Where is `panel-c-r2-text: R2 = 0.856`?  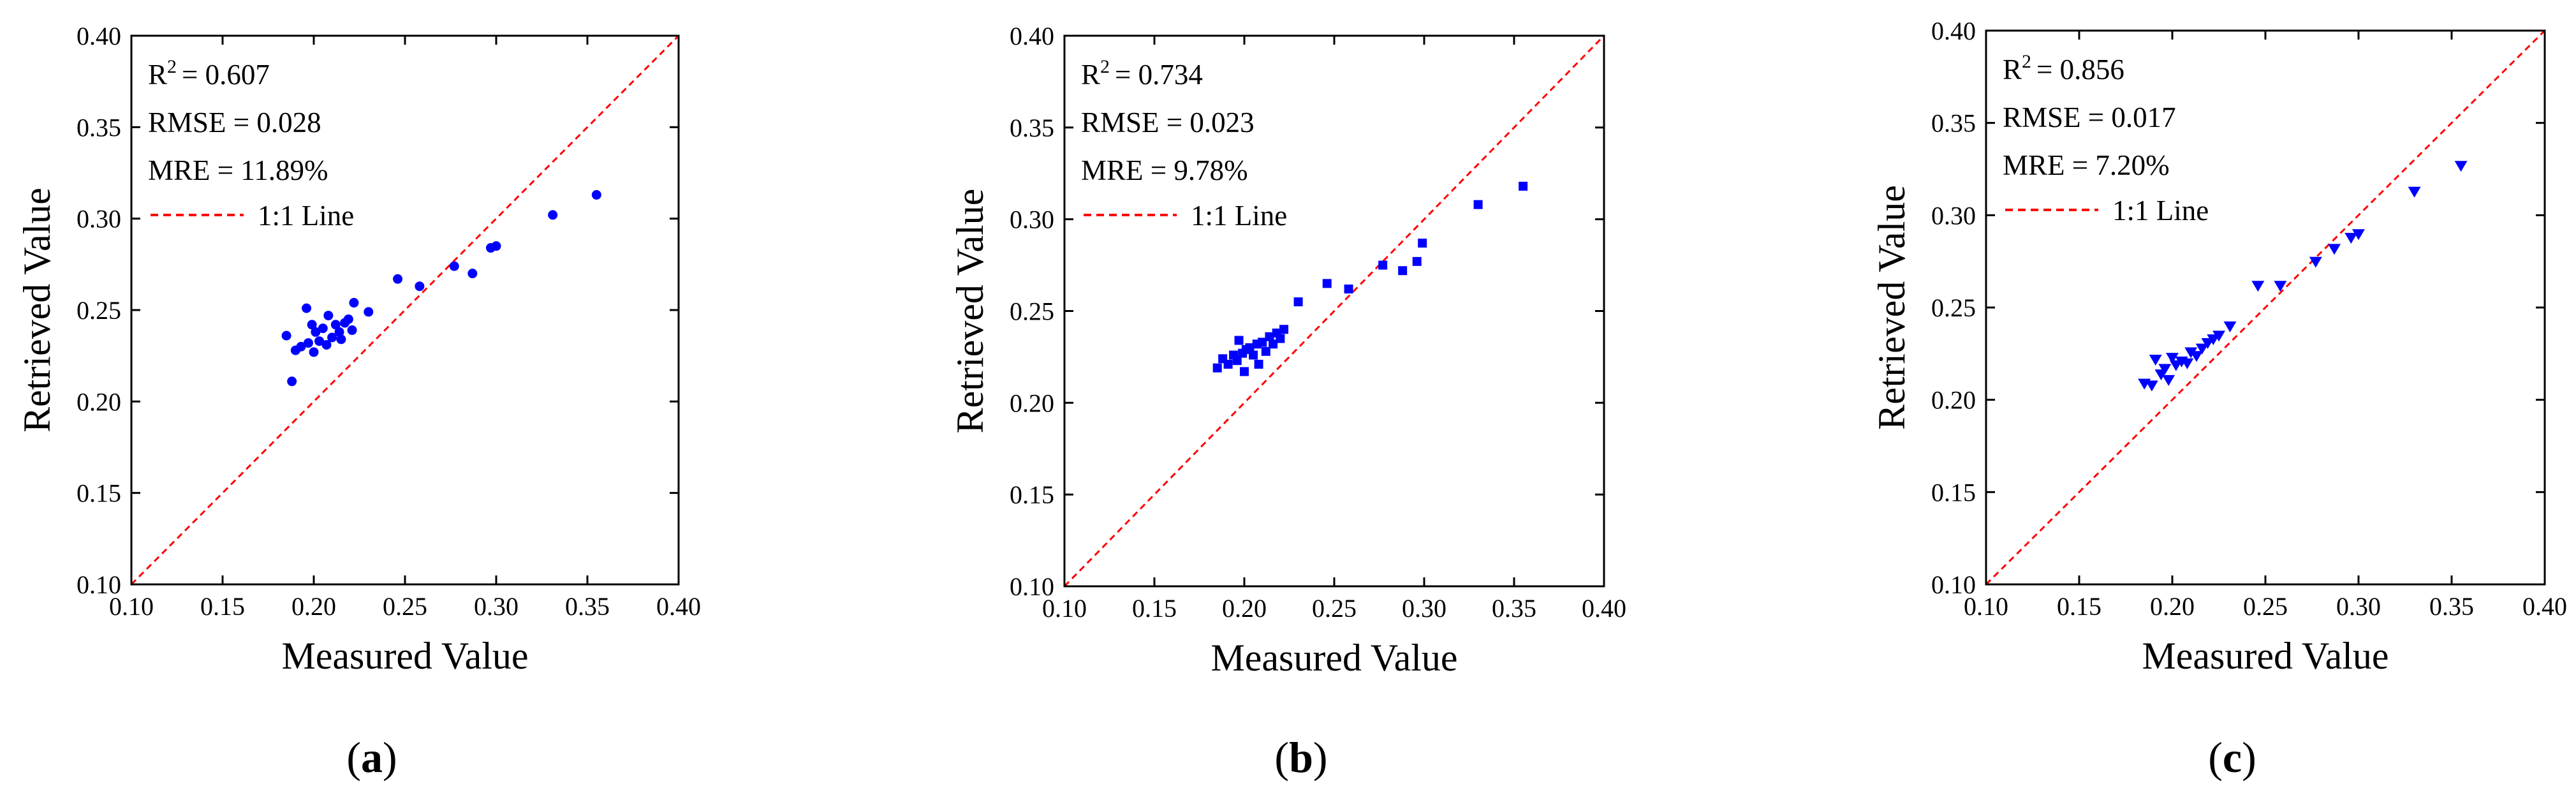
panel-c-r2-text: R2 = 0.856 is located at coordinates (2063, 68).